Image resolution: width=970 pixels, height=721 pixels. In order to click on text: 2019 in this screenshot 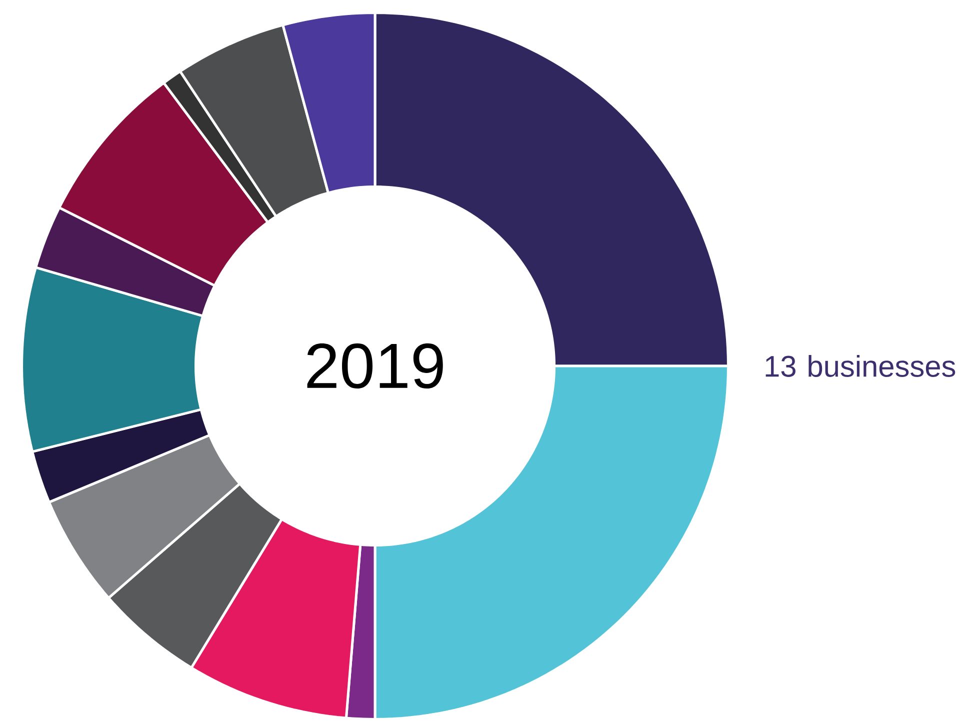, I will do `click(375, 366)`.